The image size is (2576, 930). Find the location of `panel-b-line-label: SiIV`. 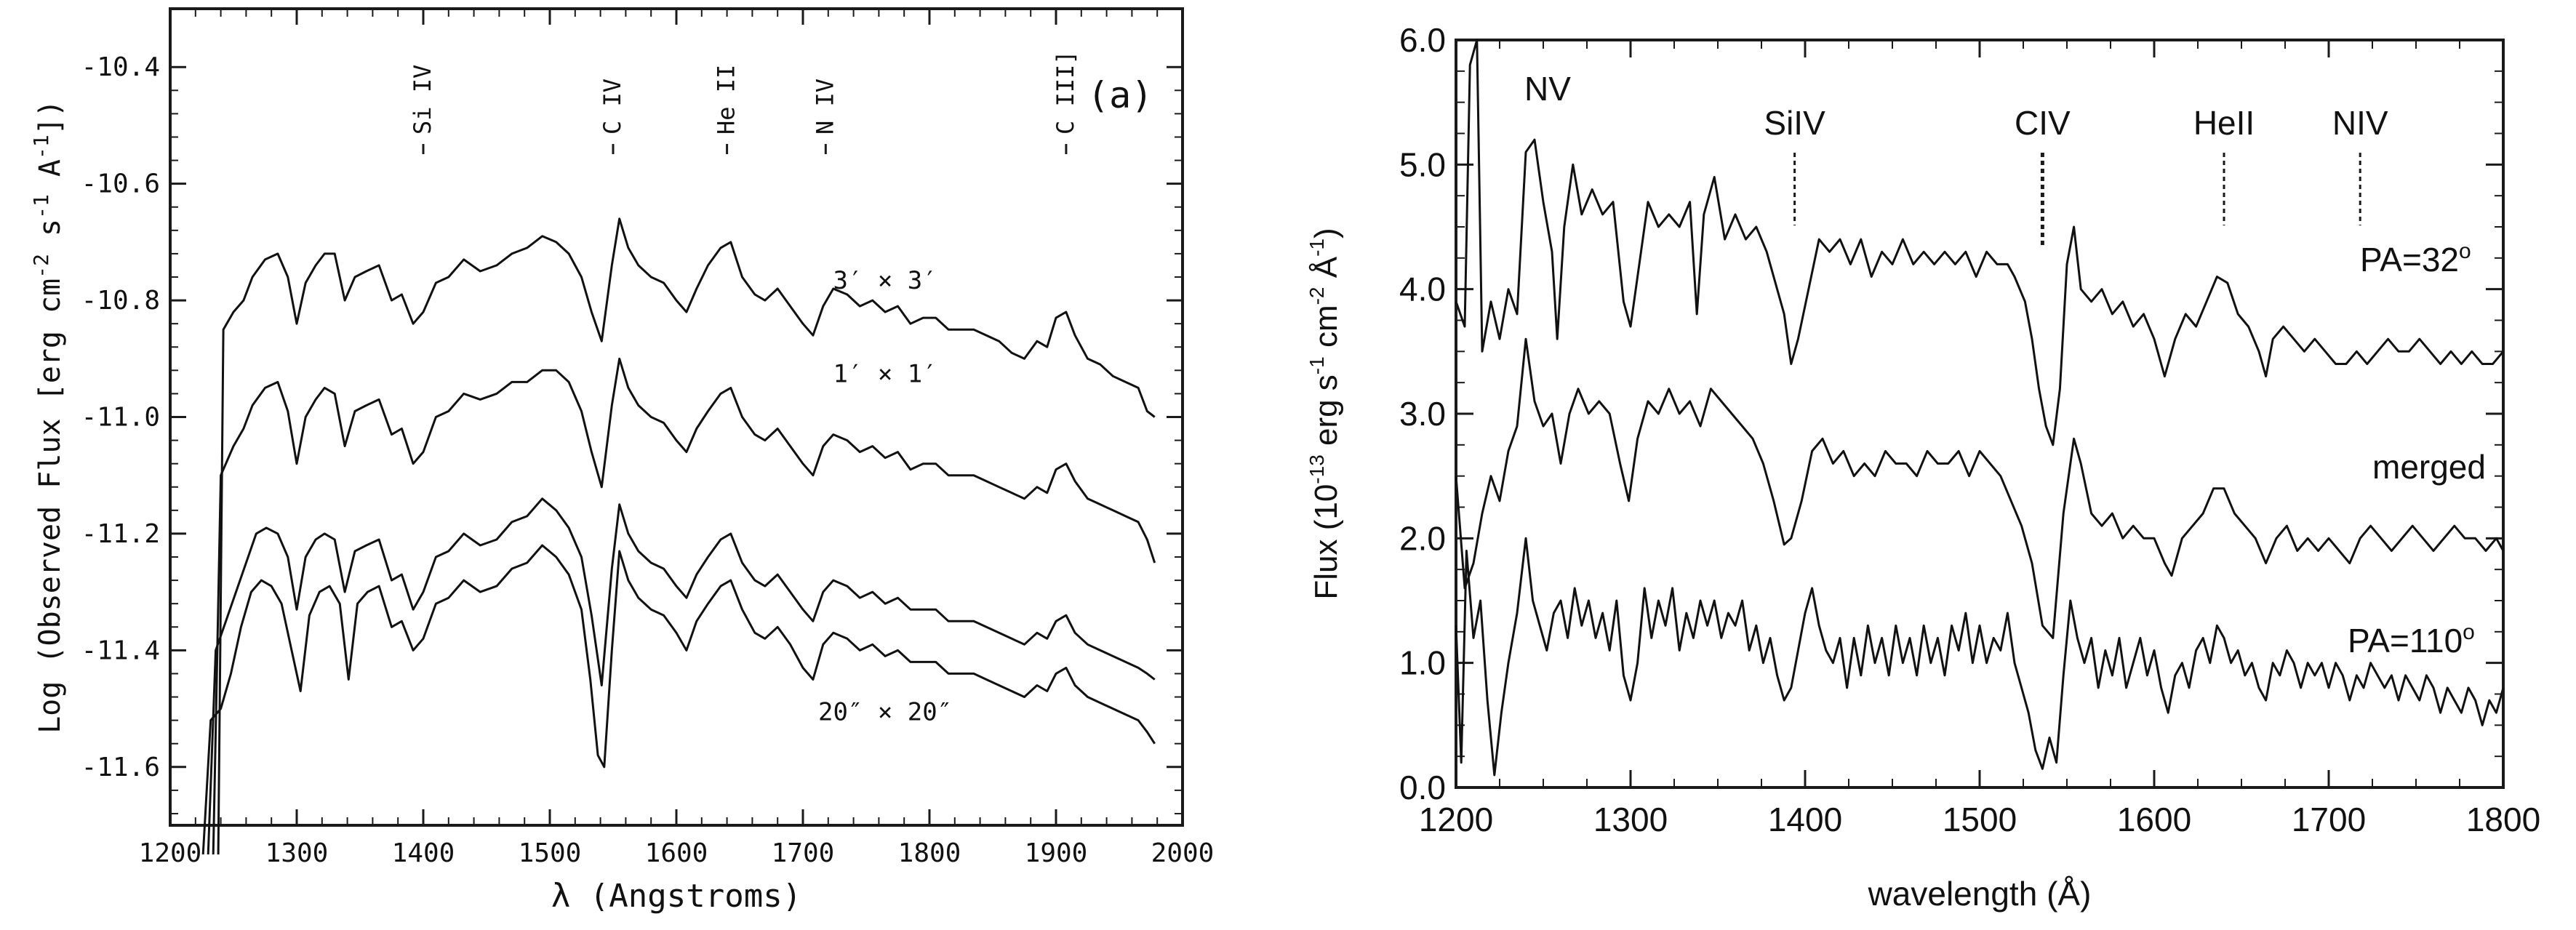

panel-b-line-label: SiIV is located at coordinates (1794, 123).